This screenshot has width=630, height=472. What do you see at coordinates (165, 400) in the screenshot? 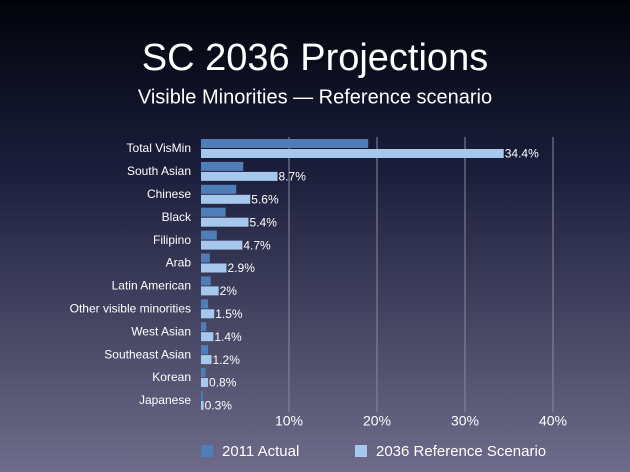
I see `y-tick-label: Japanese` at bounding box center [165, 400].